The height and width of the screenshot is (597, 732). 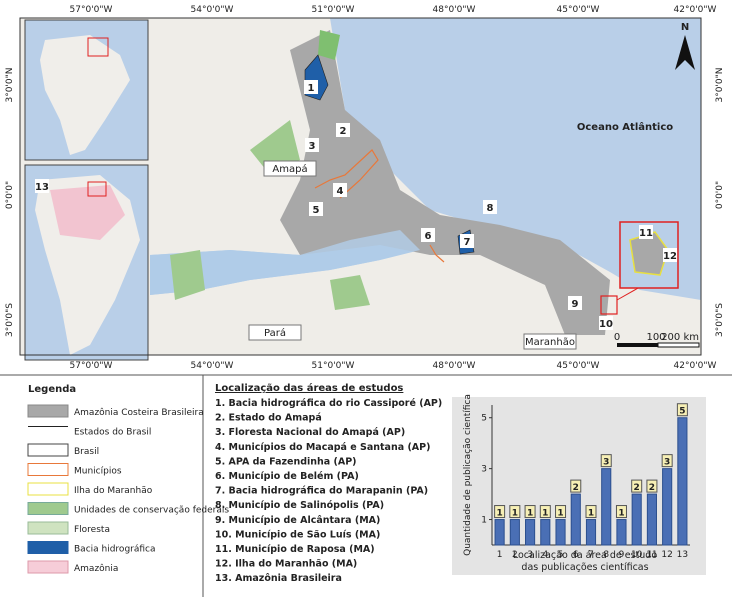 What do you see at coordinates (437, 253) in the screenshot?
I see `municipality` at bounding box center [437, 253].